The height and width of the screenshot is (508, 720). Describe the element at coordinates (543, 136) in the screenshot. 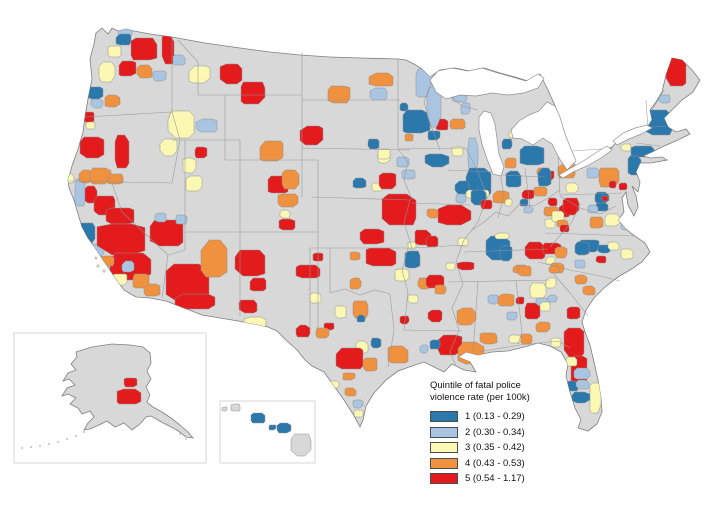

I see `lake-huron` at that location.